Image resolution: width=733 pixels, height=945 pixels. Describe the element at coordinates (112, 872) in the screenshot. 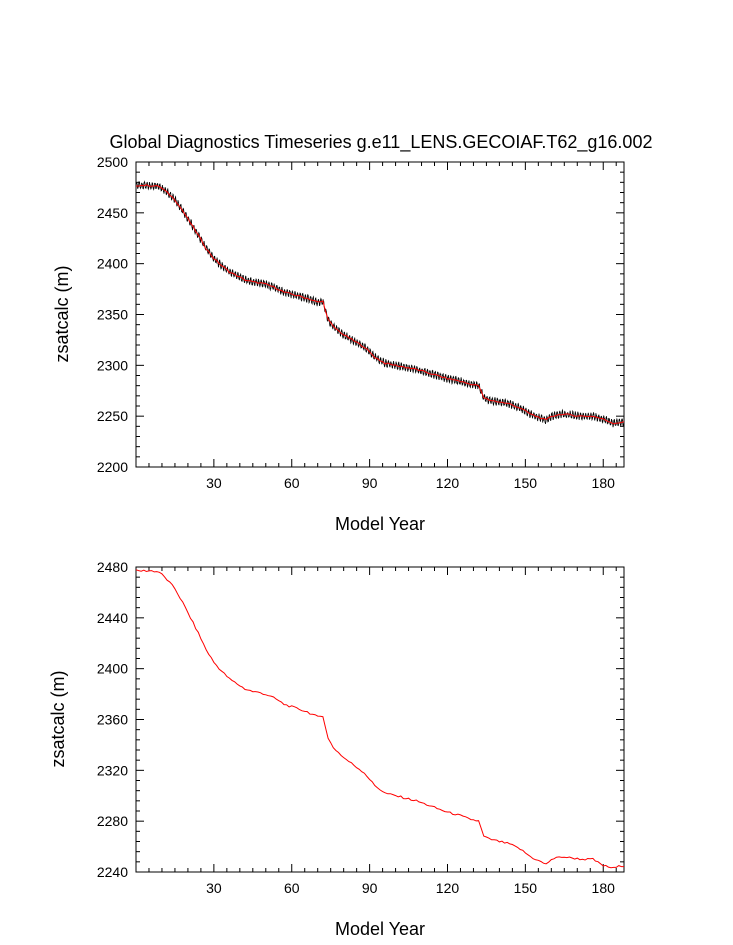

I see `bottom-y-tick-label: 2240` at that location.